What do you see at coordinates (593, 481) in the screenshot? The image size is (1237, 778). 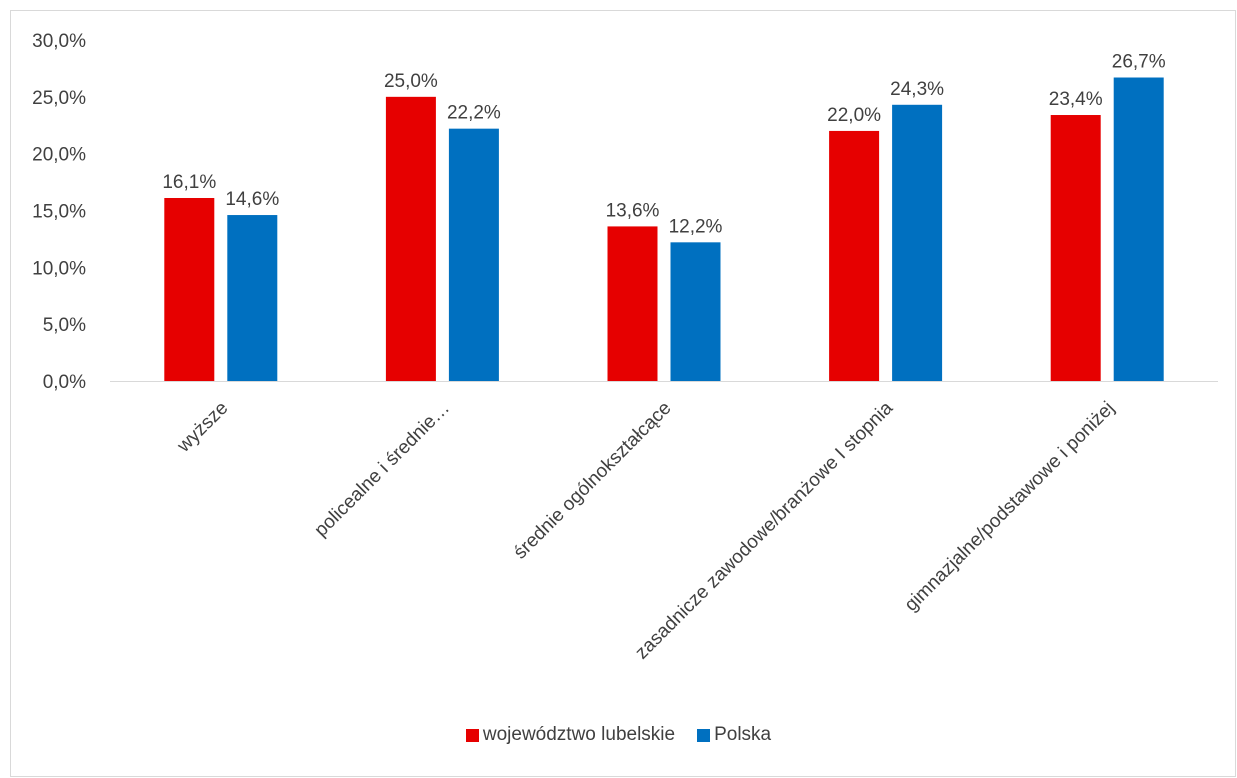 I see `x-tick-label: średnie ogólnokształcące` at bounding box center [593, 481].